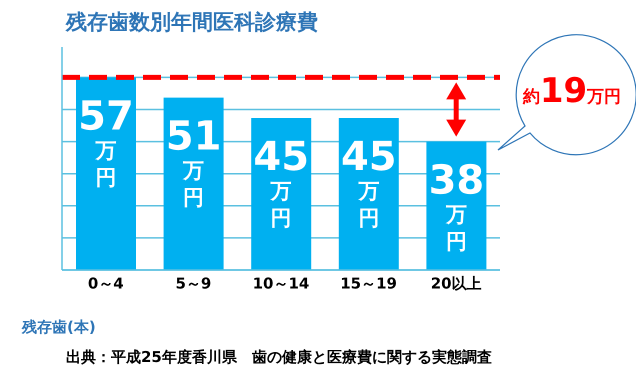  What do you see at coordinates (456, 206) in the screenshot?
I see `data-label: 38万円` at bounding box center [456, 206].